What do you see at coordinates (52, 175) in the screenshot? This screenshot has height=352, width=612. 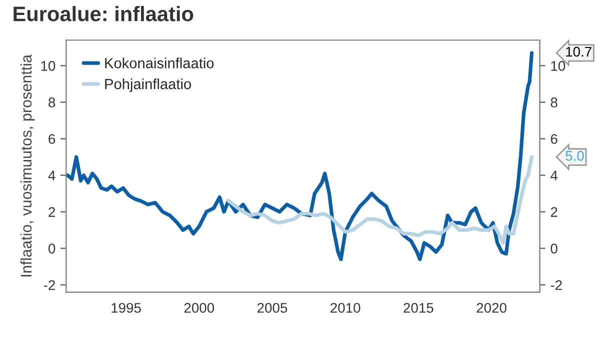 I see `y-tick-label: 4` at bounding box center [52, 175].